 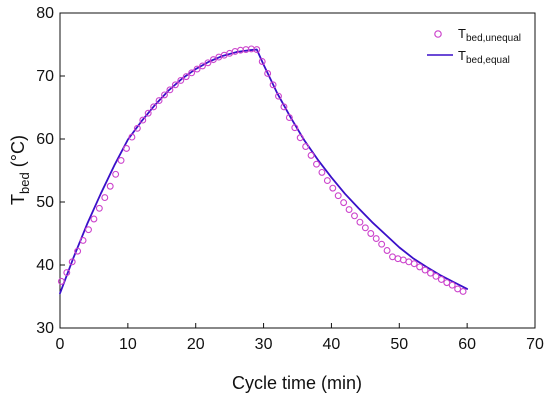 I want to click on legend-label-equal: Tbed,equal, so click(x=484, y=57).